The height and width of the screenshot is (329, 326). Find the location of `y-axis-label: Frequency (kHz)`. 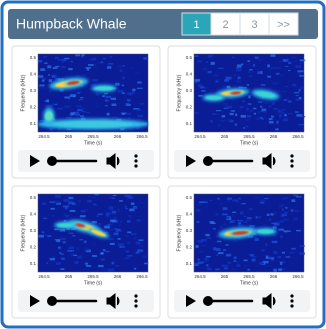

y-axis-label: Frequency (kHz) is located at coordinates (179, 232).